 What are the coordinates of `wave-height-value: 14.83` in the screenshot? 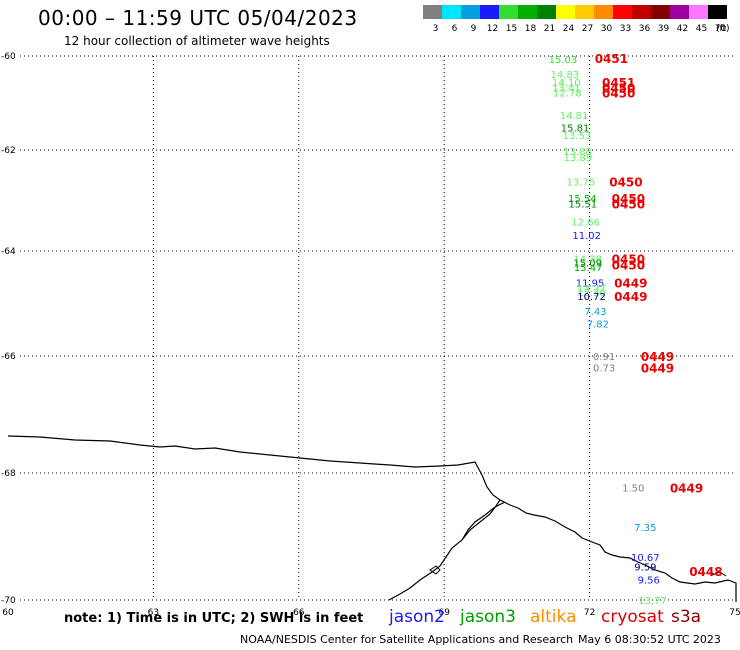 It's located at (565, 75).